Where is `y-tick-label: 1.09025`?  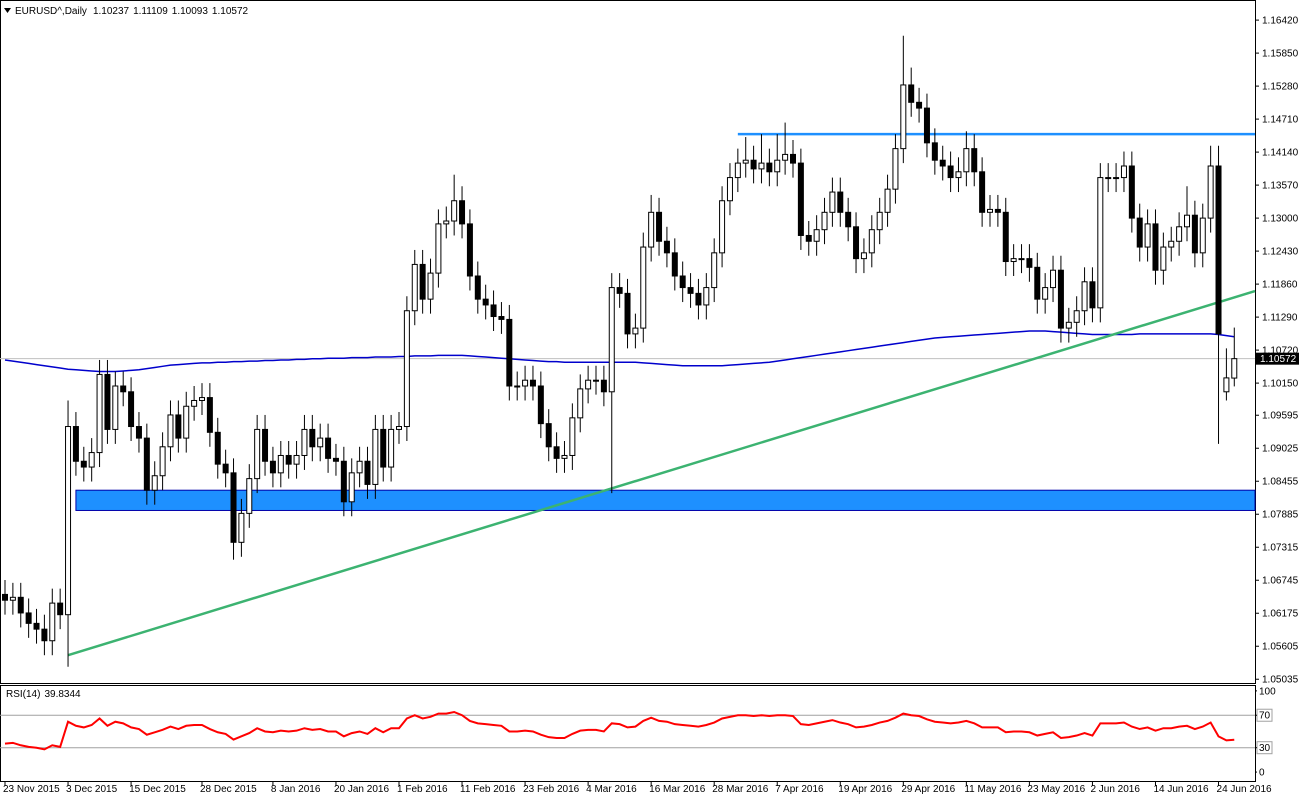 y-tick-label: 1.09025 is located at coordinates (1280, 449).